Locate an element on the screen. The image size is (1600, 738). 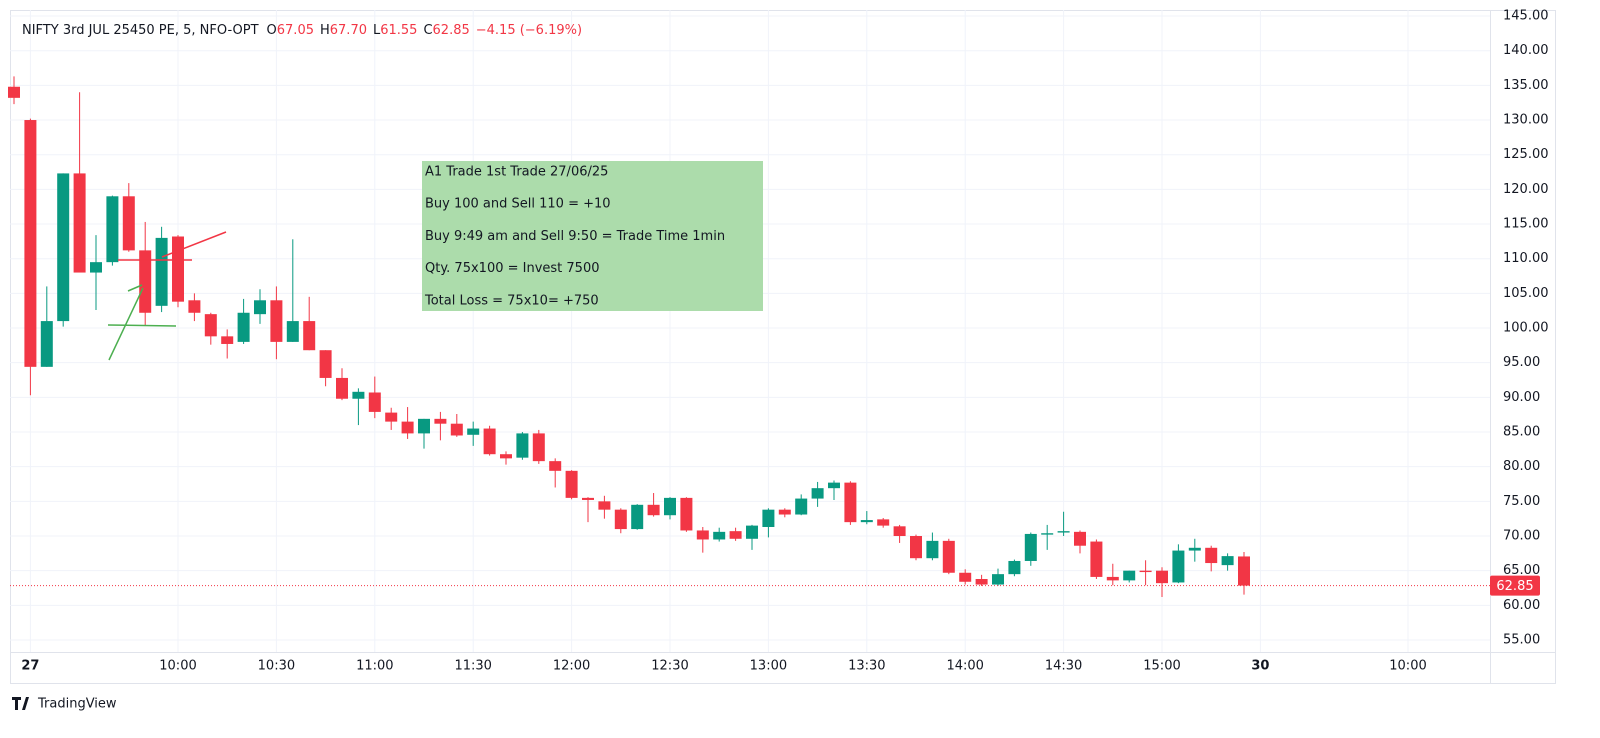
y-tick-label: 90.00 is located at coordinates (1521, 397).